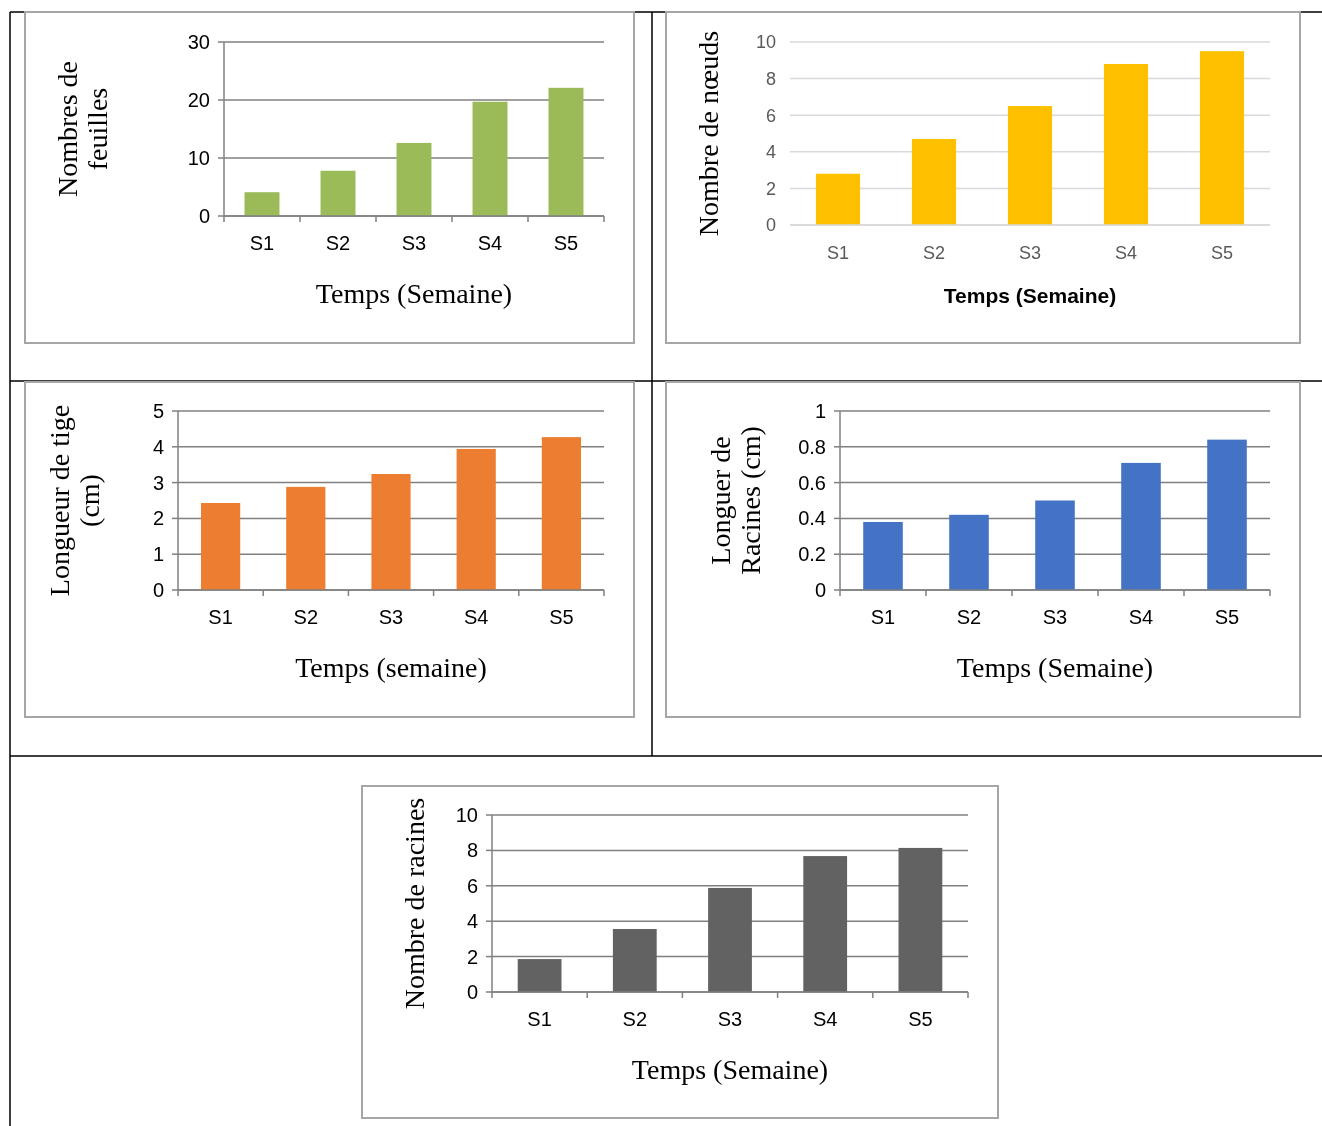 The width and height of the screenshot is (1322, 1126). I want to click on y-tick-label: 5, so click(158, 411).